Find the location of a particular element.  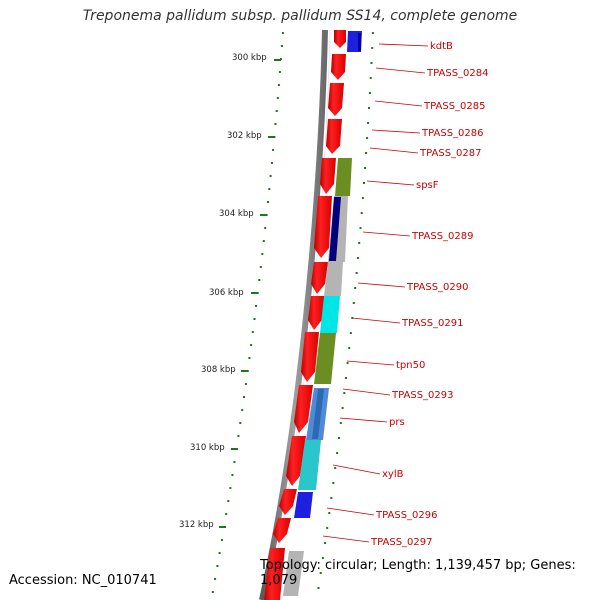

gene-label: TPASS_0289 is located at coordinates (442, 236).